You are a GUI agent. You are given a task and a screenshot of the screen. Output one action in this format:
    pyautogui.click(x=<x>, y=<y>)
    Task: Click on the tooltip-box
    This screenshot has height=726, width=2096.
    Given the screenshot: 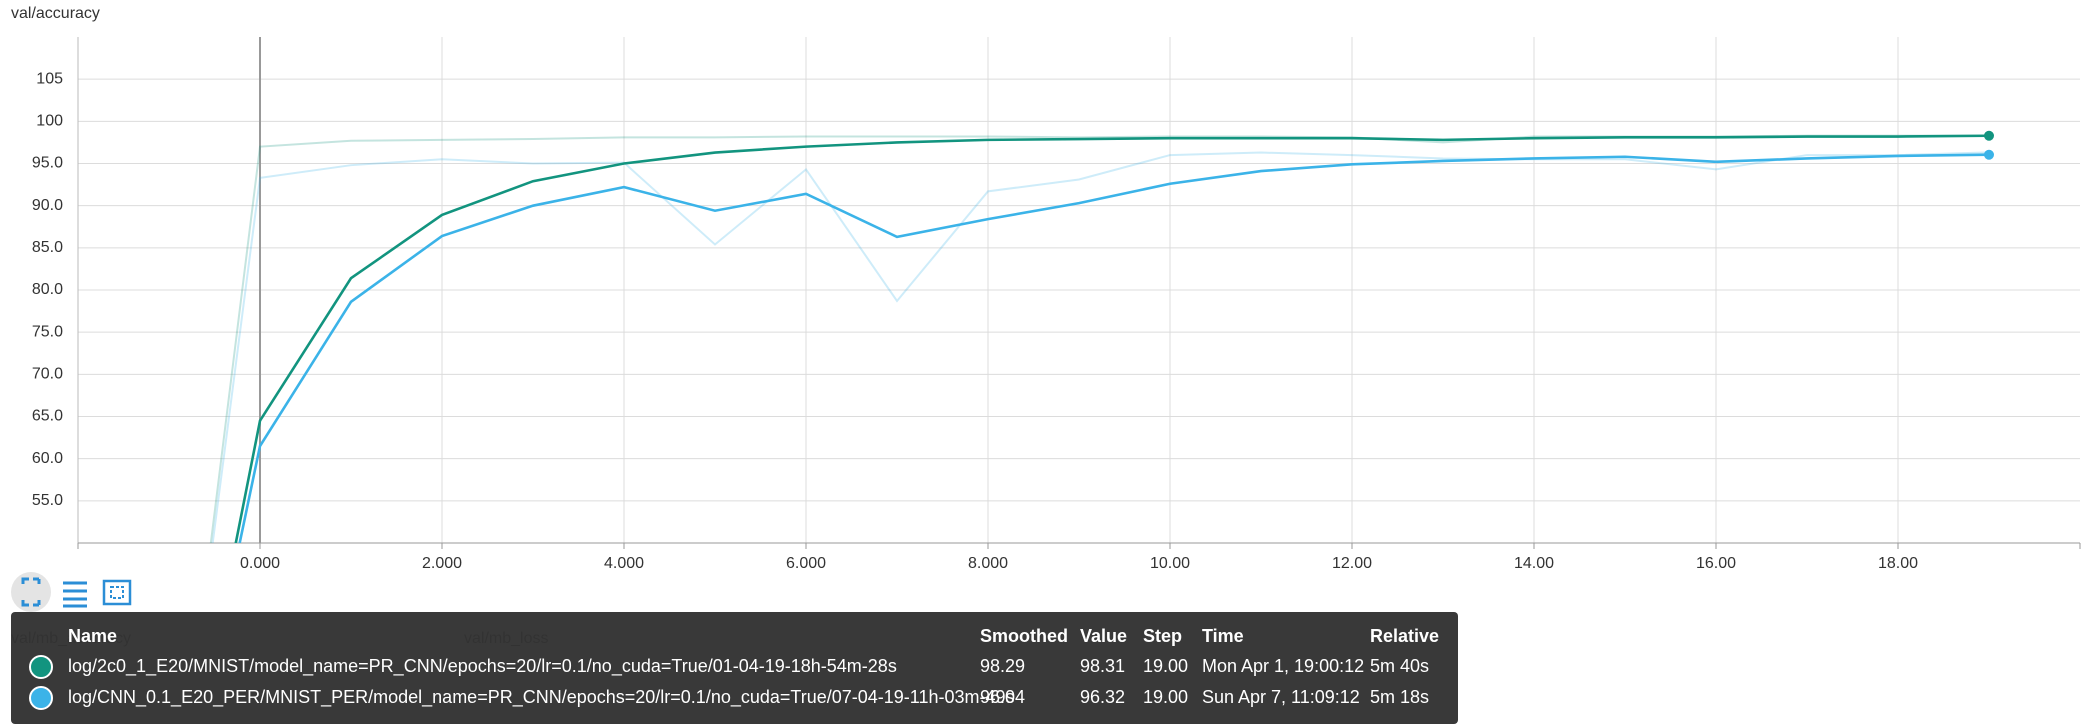 What is the action you would take?
    pyautogui.click(x=734, y=668)
    